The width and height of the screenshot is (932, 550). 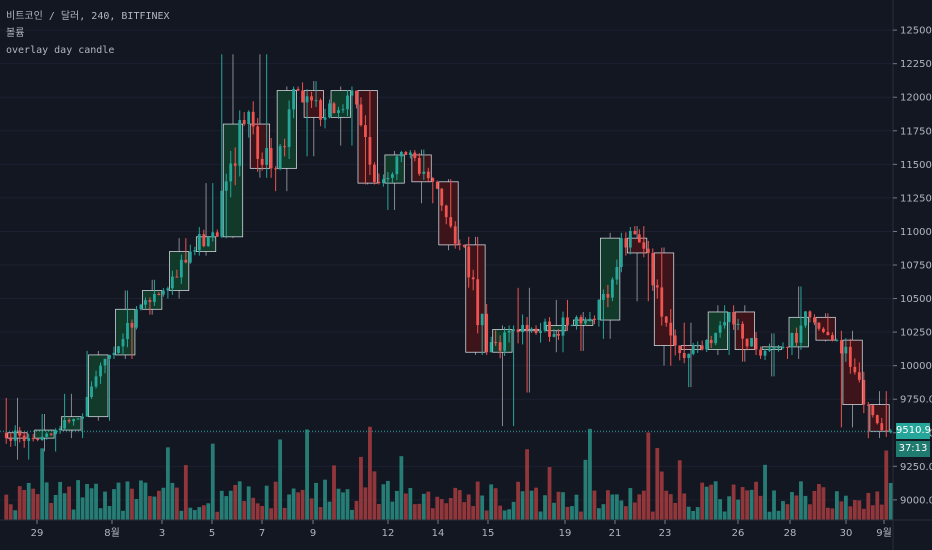 I want to click on volume-indicator-label: 볼륨, so click(x=15, y=33).